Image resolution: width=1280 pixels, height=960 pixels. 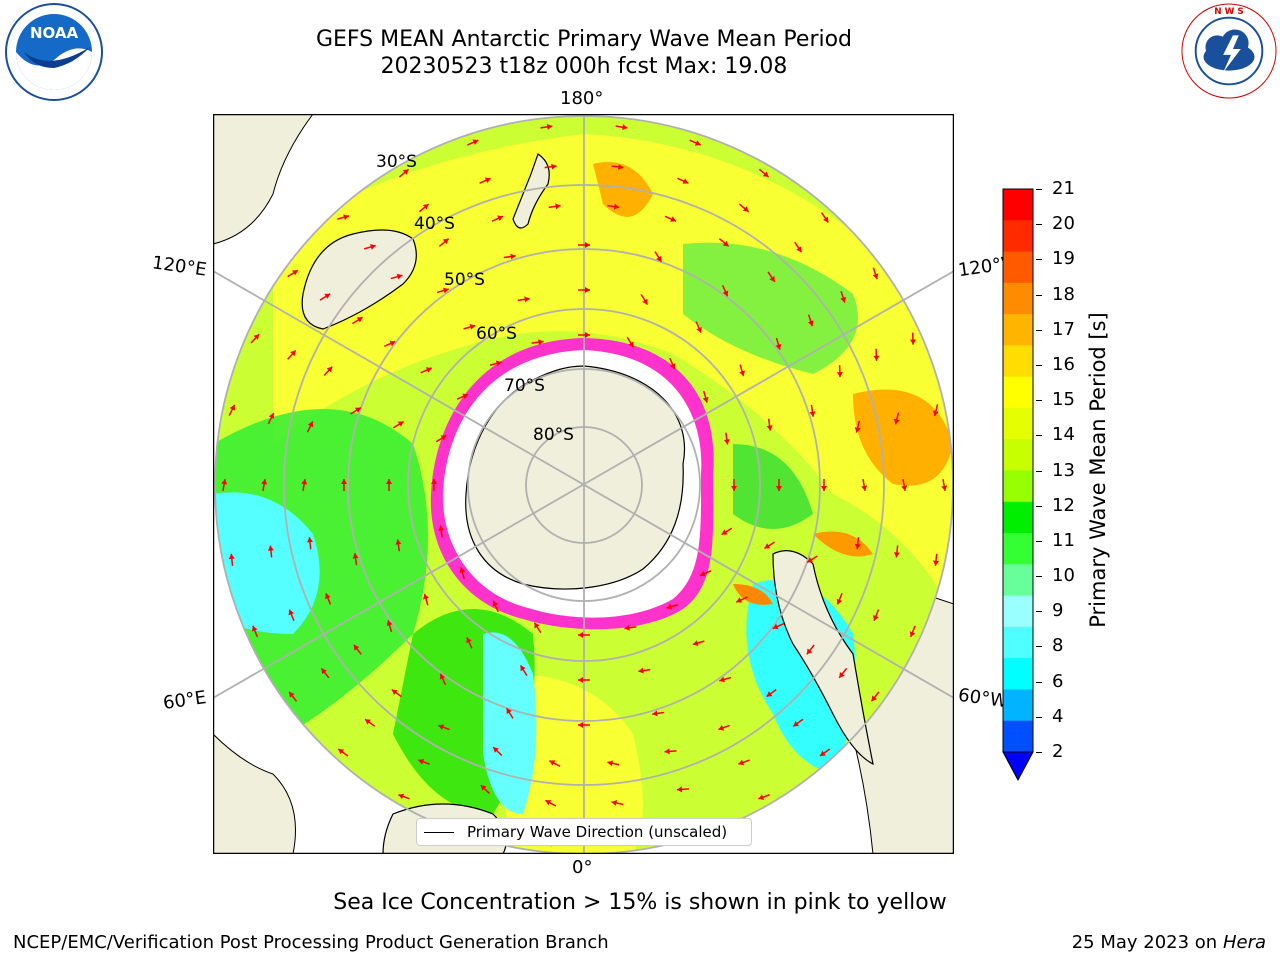 What do you see at coordinates (531, 191) in the screenshot?
I see `new-zealand-landmass` at bounding box center [531, 191].